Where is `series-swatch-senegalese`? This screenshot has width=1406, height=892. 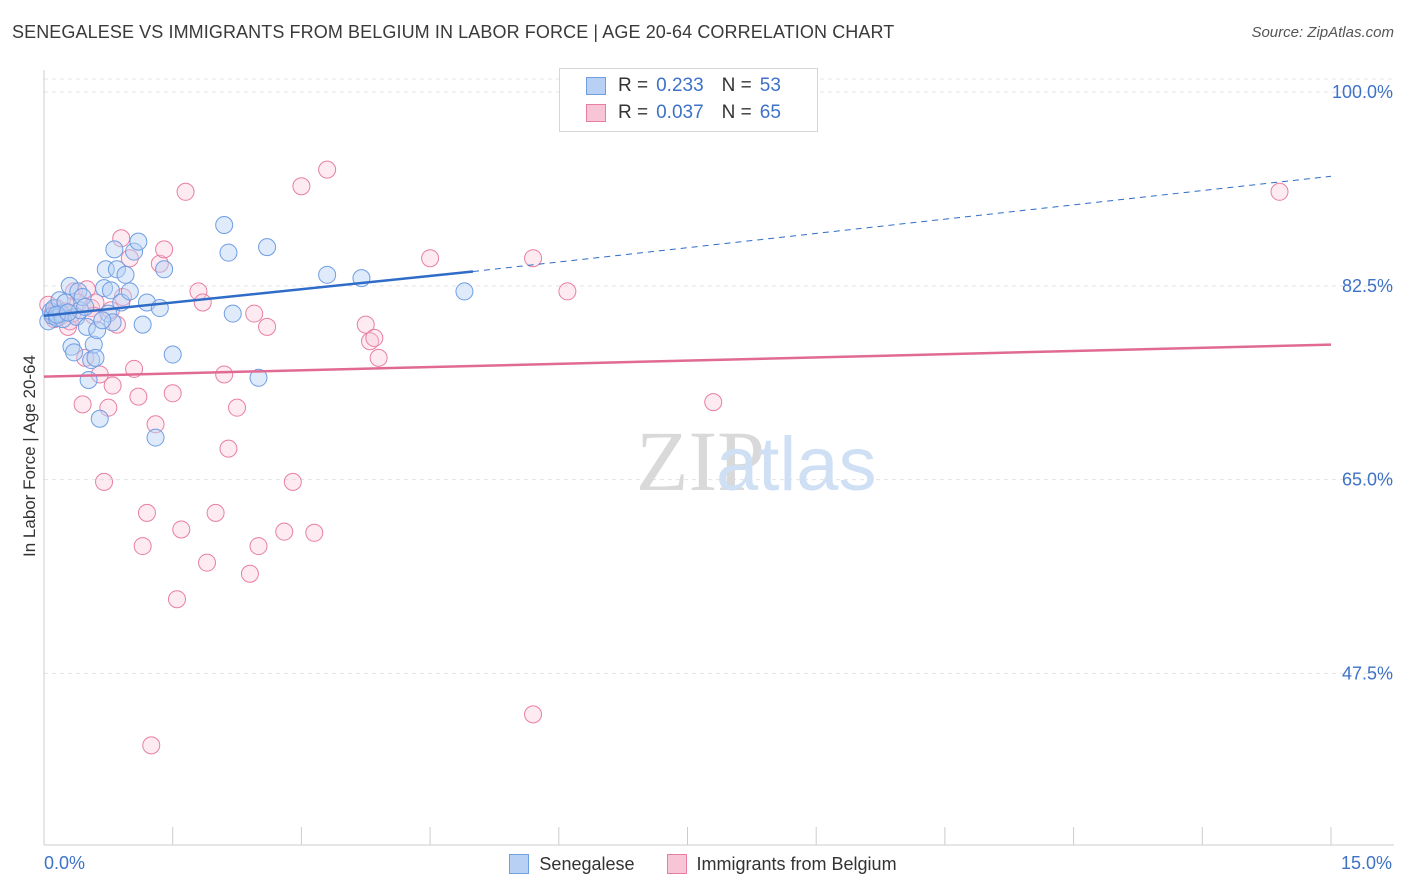 series-swatch-senegalese is located at coordinates (519, 864).